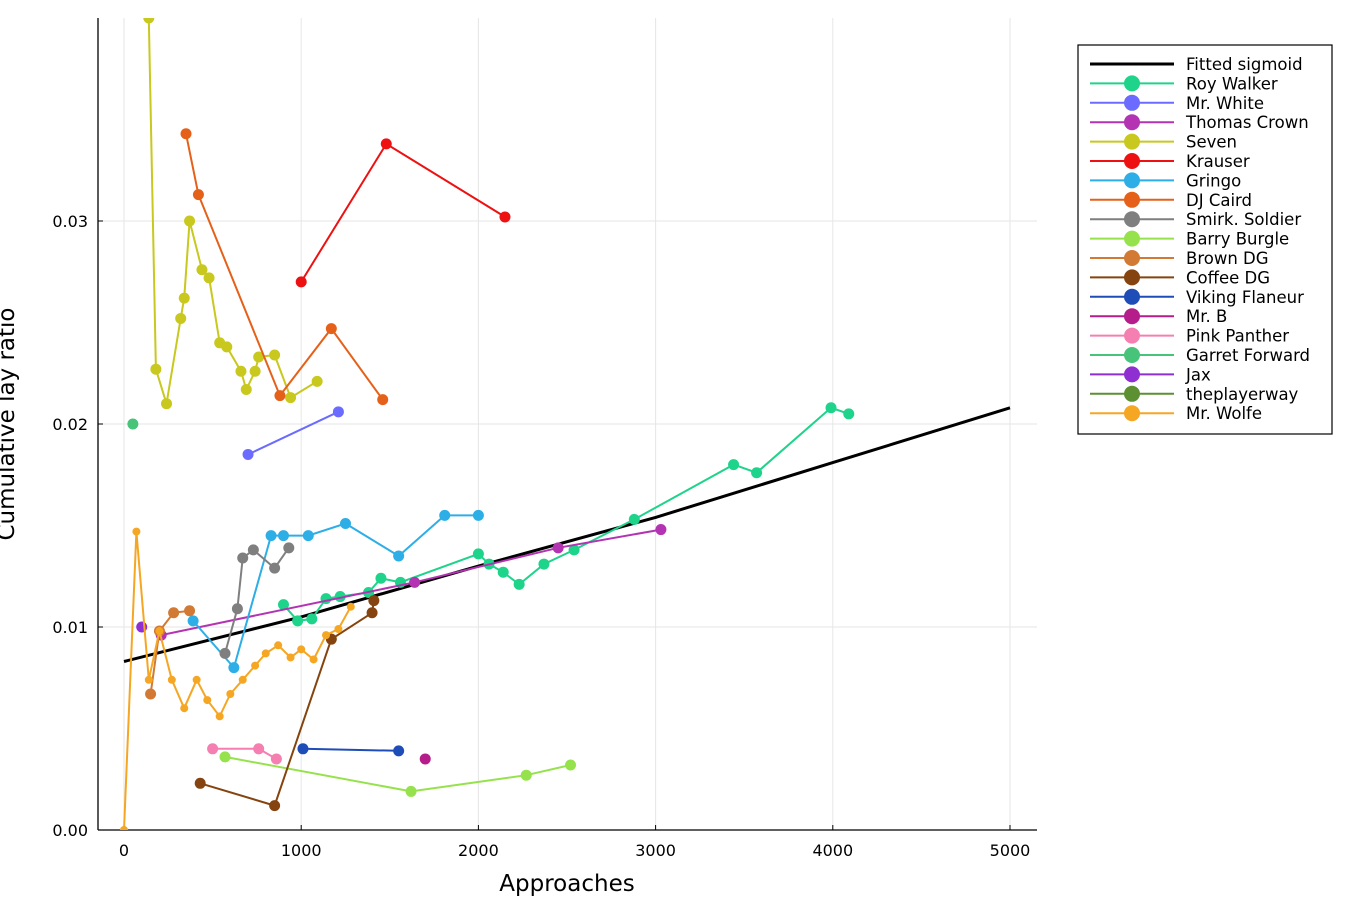  Describe the element at coordinates (293, 433) in the screenshot. I see `series-line-mr-white` at that location.